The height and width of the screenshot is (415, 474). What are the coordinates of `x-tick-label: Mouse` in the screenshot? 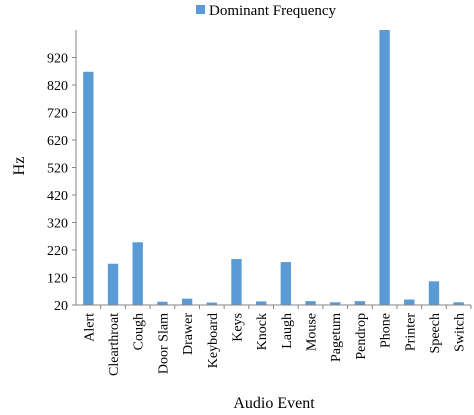 It's located at (312, 332).